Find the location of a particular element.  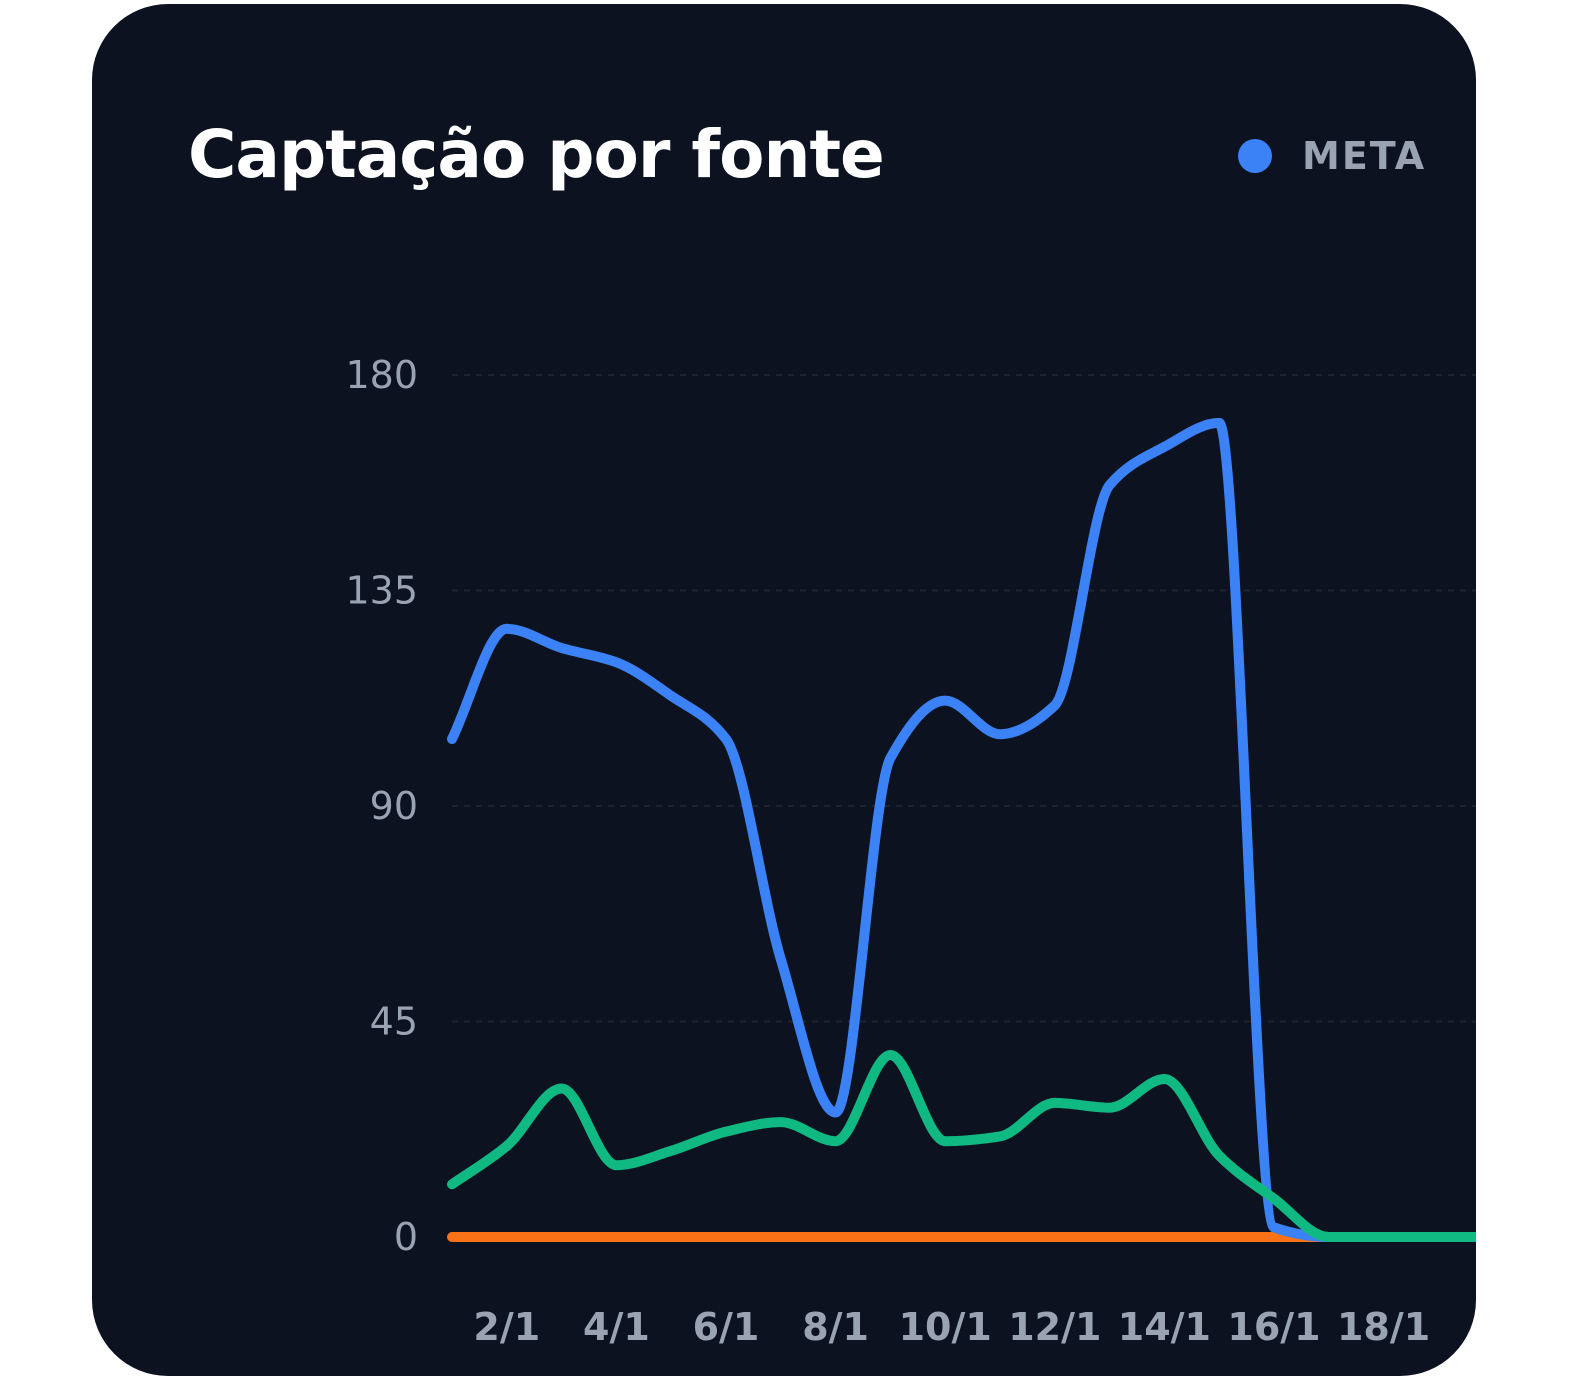

x-tick-label: 12/1 is located at coordinates (1054, 1327).